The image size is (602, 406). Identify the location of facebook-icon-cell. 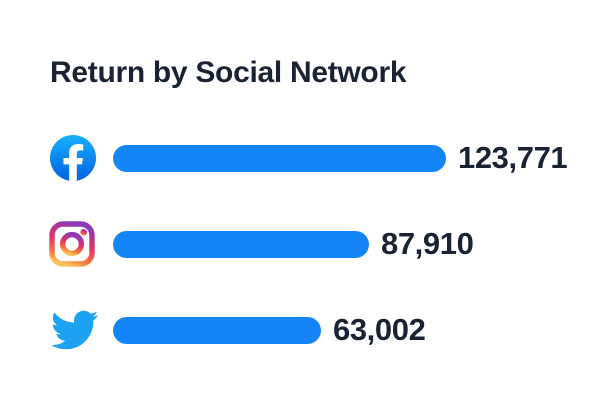
(78, 158).